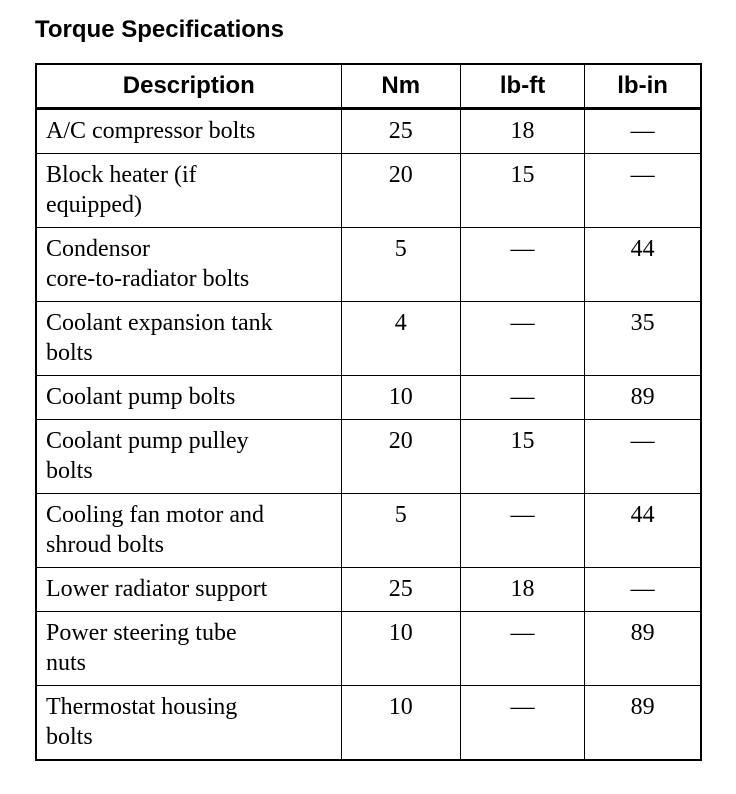  Describe the element at coordinates (188, 589) in the screenshot. I see `description-cell: Lower radiator support` at that location.